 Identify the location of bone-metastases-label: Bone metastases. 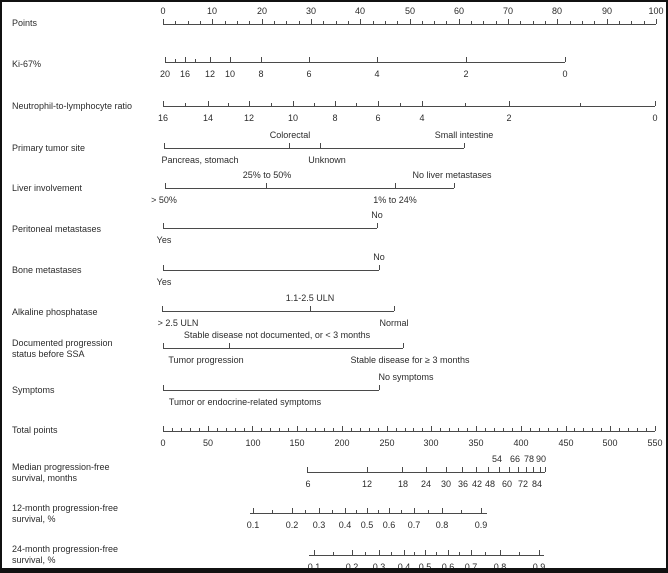
(47, 269).